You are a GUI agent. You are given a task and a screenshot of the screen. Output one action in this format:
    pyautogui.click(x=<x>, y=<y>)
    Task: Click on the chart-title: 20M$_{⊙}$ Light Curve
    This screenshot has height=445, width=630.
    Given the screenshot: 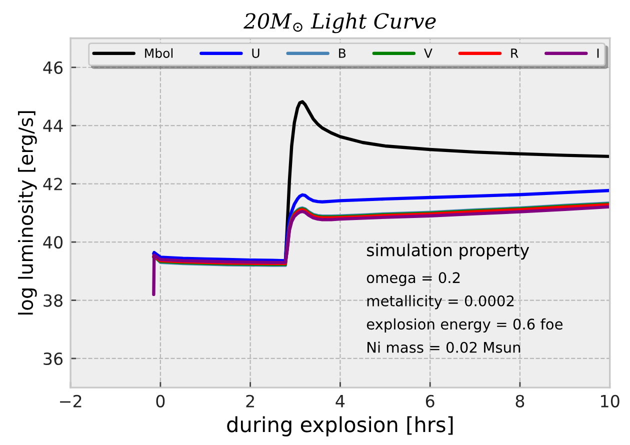 What is the action you would take?
    pyautogui.click(x=340, y=23)
    